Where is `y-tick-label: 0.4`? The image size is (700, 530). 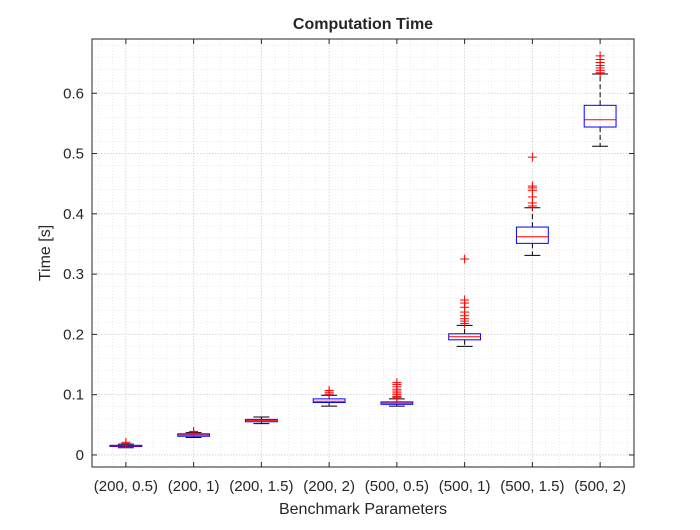 y-tick-label: 0.4 is located at coordinates (73, 214).